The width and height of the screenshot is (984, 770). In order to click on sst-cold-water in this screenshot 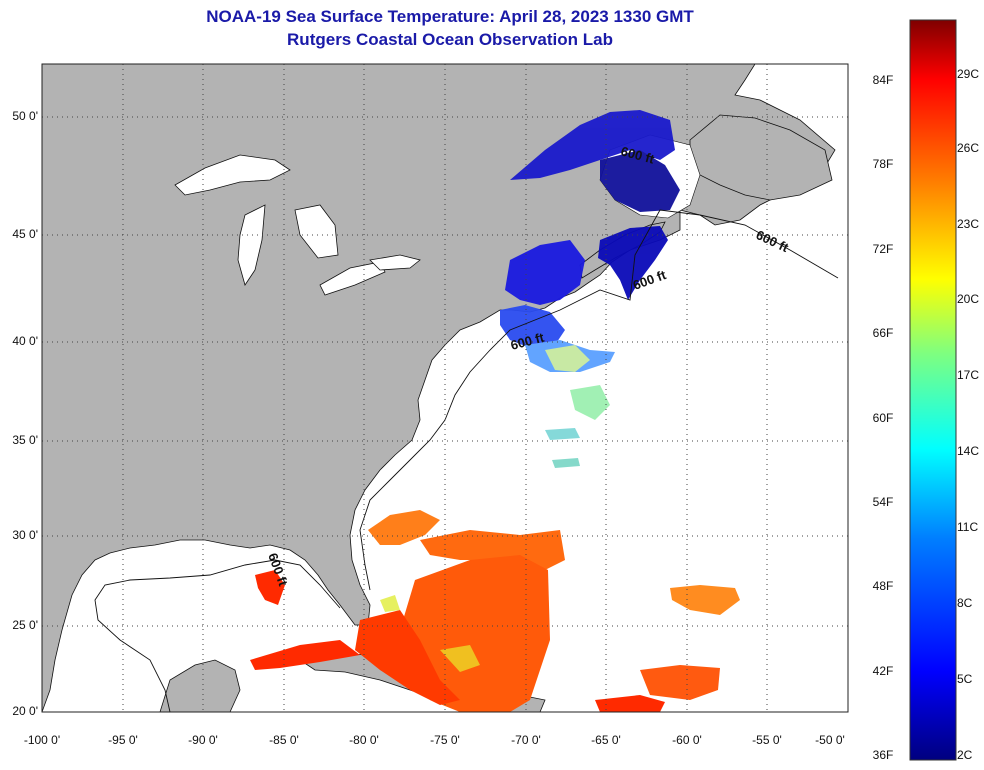, I will do `click(590, 289)`.